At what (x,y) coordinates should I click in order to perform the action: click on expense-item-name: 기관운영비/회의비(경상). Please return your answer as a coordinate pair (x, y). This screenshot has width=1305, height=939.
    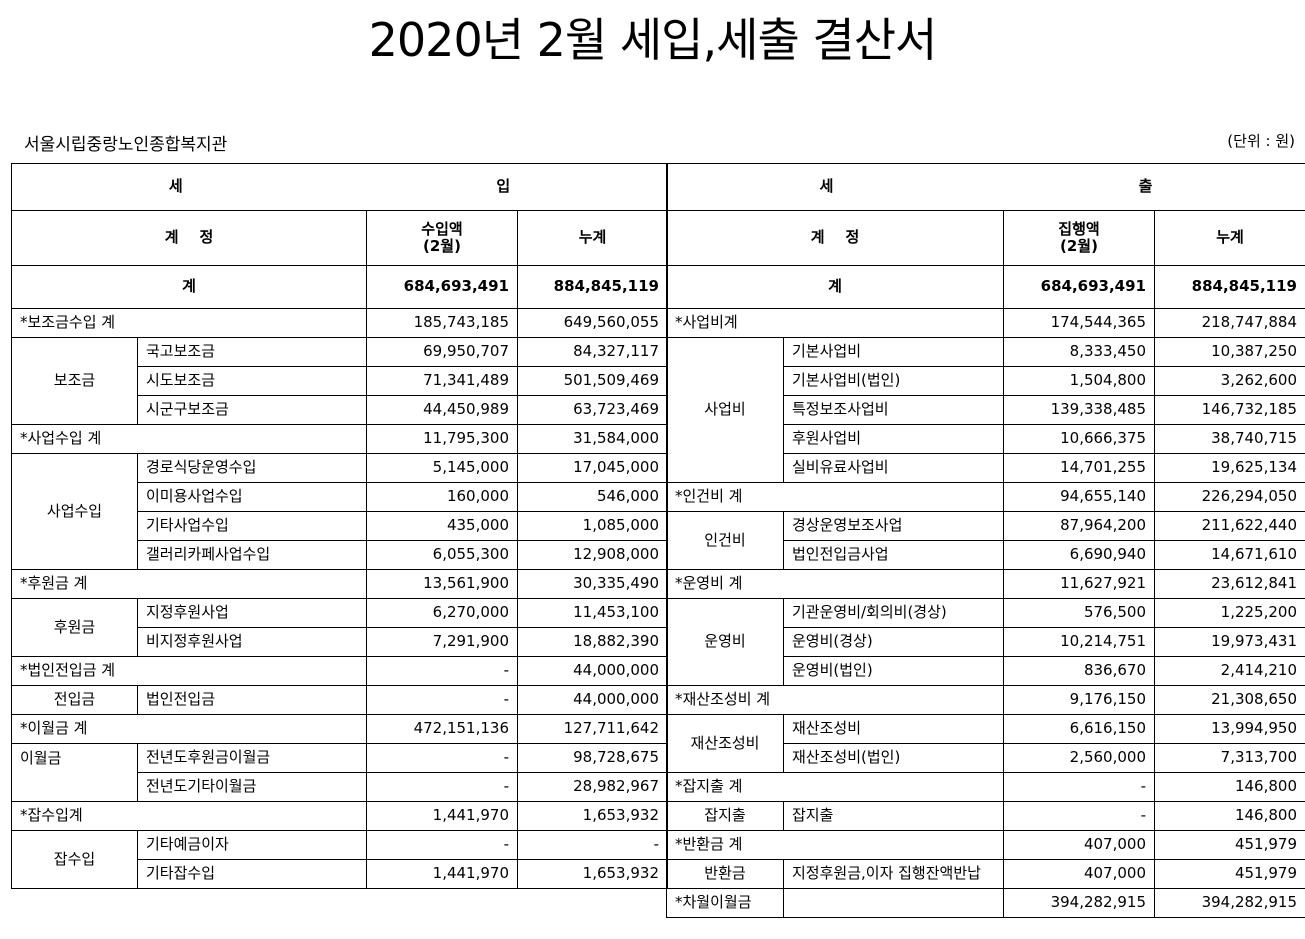
    Looking at the image, I should click on (893, 613).